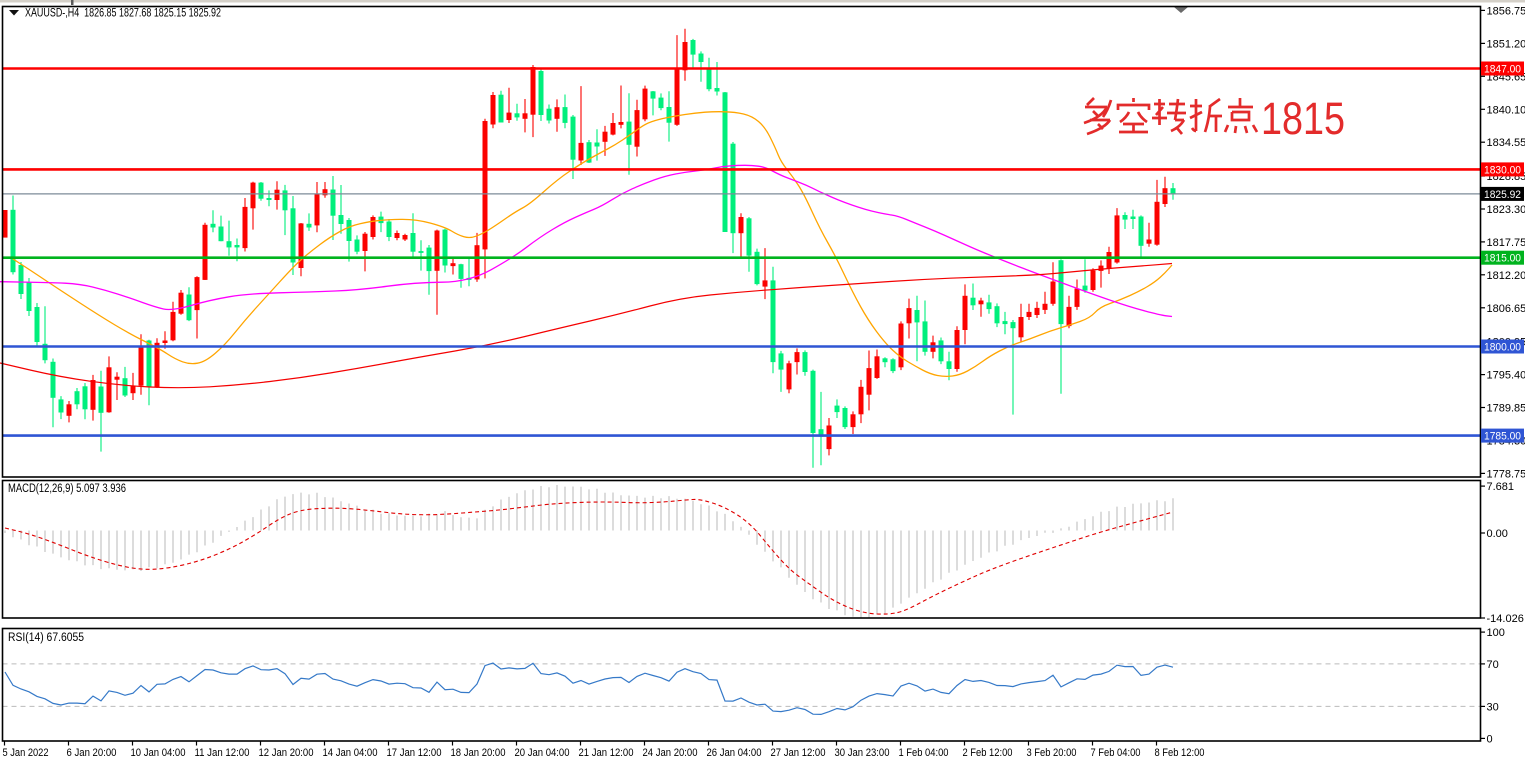 The height and width of the screenshot is (764, 1525). Describe the element at coordinates (158, 753) in the screenshot. I see `svg-text: 10 Jan 04:00` at that location.